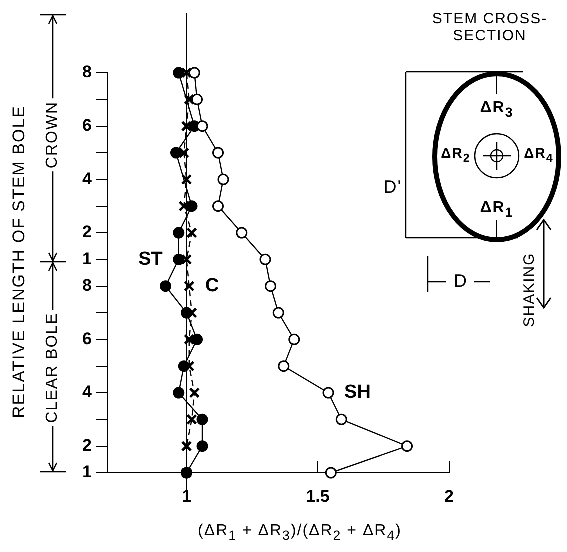  What do you see at coordinates (300, 532) in the screenshot?
I see `text: (ΔR$_{1}$ + ΔR$_{3}$)/(ΔR$_{2}$ + ΔR$_{4}$)` at bounding box center [300, 532].